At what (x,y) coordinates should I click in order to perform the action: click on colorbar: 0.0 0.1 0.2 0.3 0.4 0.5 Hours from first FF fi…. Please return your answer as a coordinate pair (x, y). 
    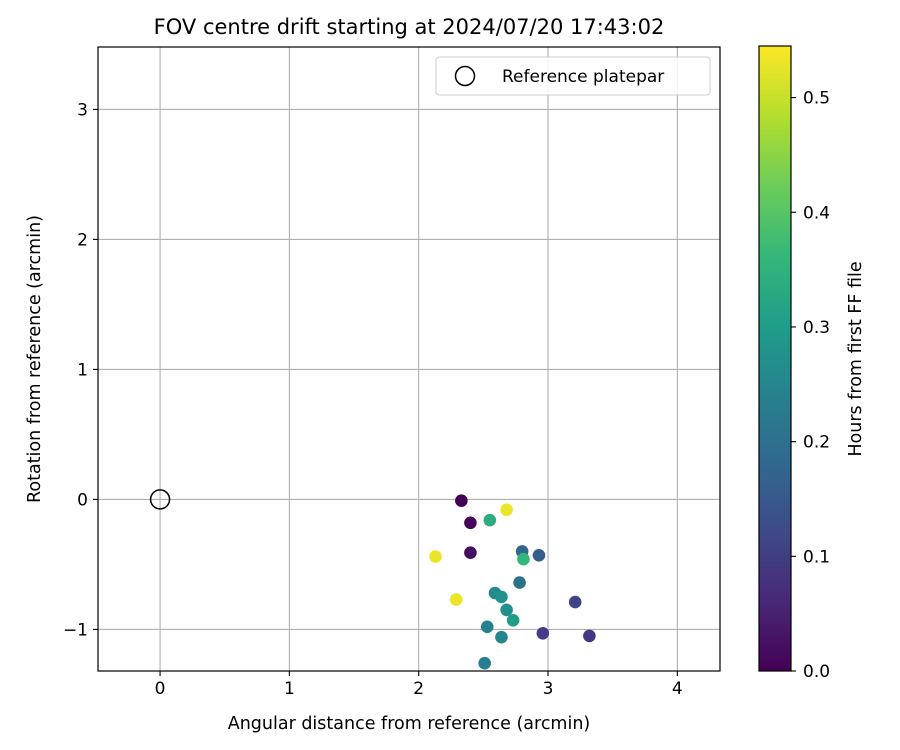
    Looking at the image, I should click on (812, 363).